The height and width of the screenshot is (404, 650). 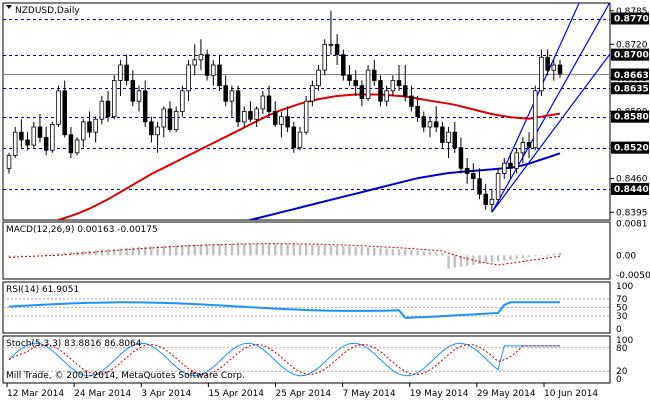 What do you see at coordinates (624, 287) in the screenshot?
I see `rsi-axis-label: 100` at bounding box center [624, 287].